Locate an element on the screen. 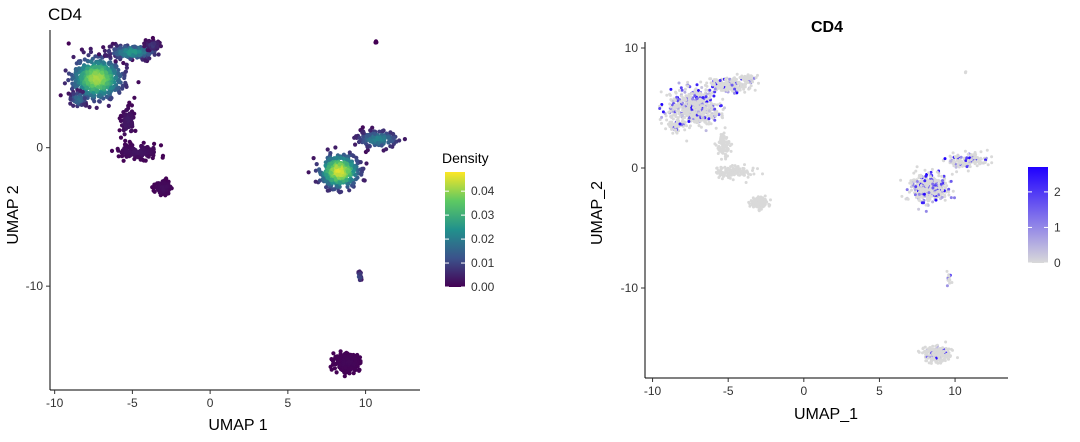 Image resolution: width=1080 pixels, height=442 pixels. point-left-c6 is located at coordinates (154, 191).